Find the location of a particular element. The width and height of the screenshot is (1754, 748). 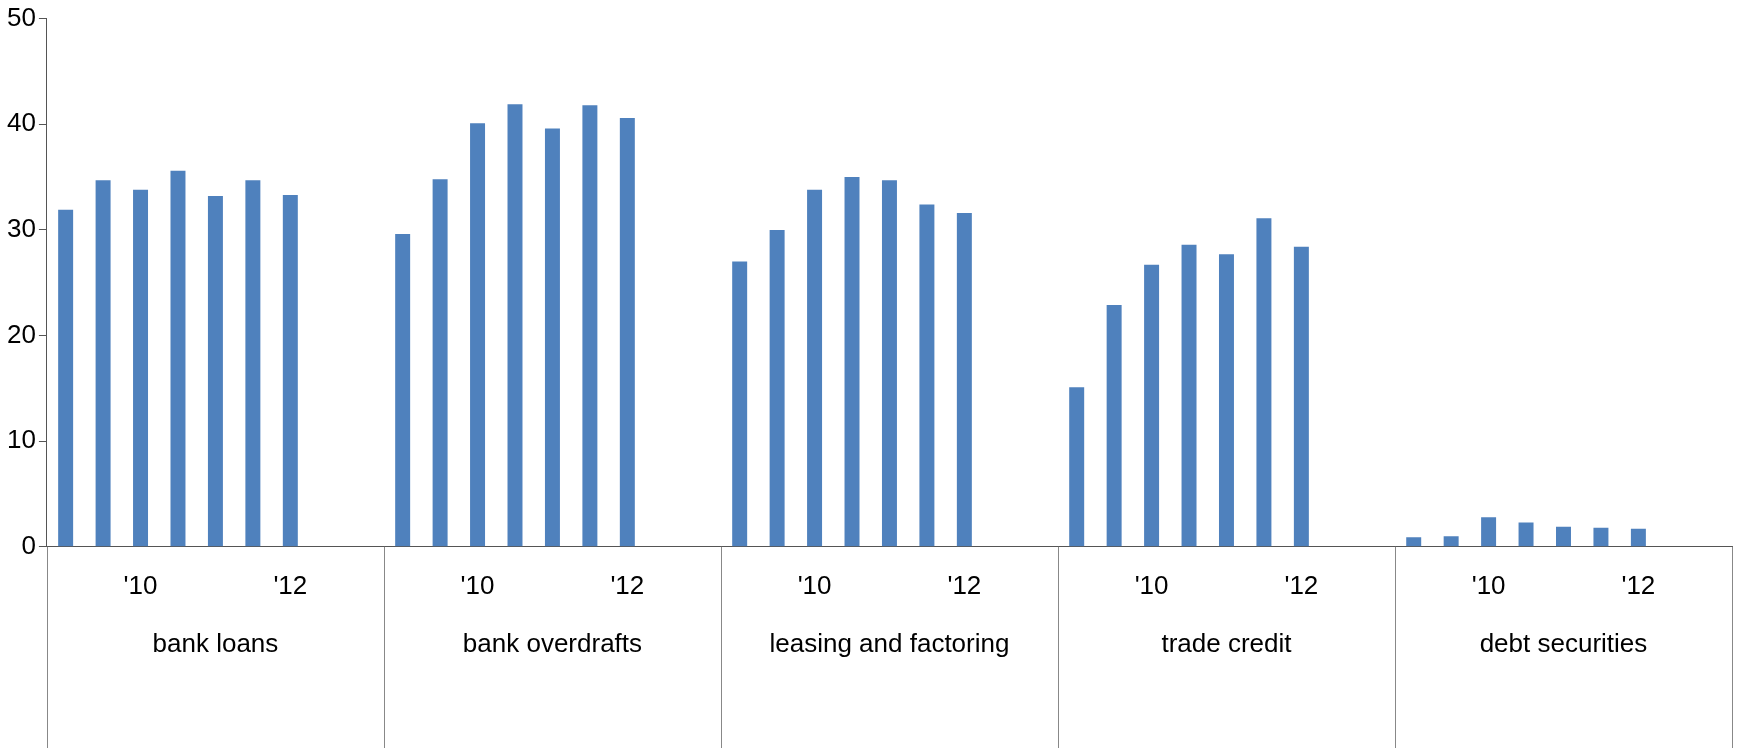

series-label: '12 is located at coordinates (627, 584).